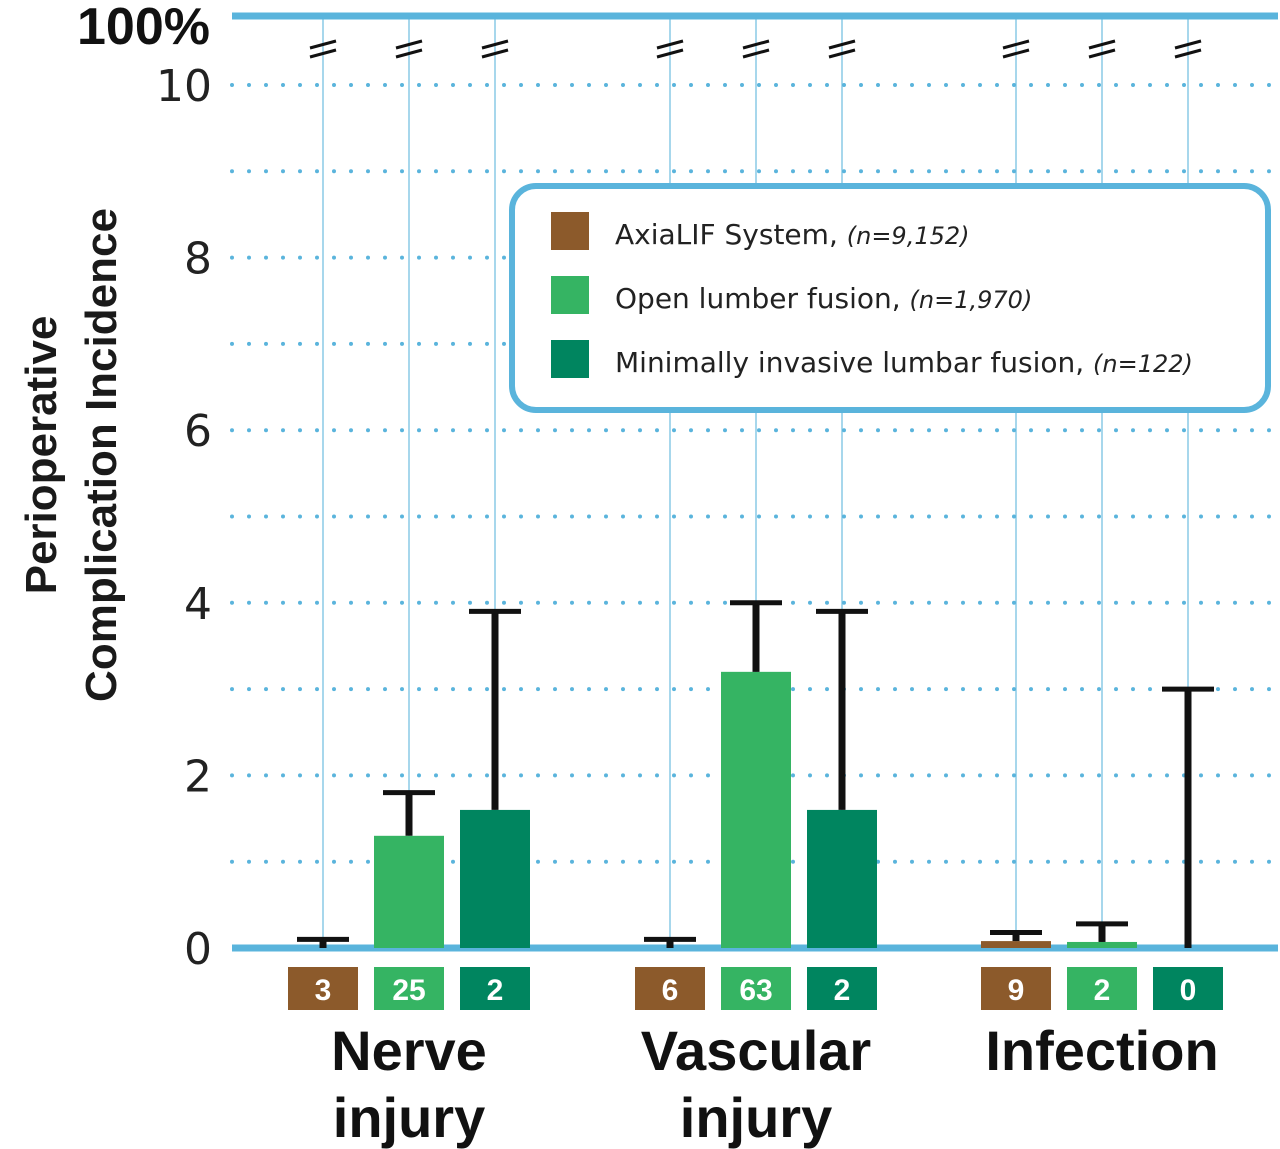 The height and width of the screenshot is (1149, 1280). I want to click on y-tick-label: 10, so click(184, 86).